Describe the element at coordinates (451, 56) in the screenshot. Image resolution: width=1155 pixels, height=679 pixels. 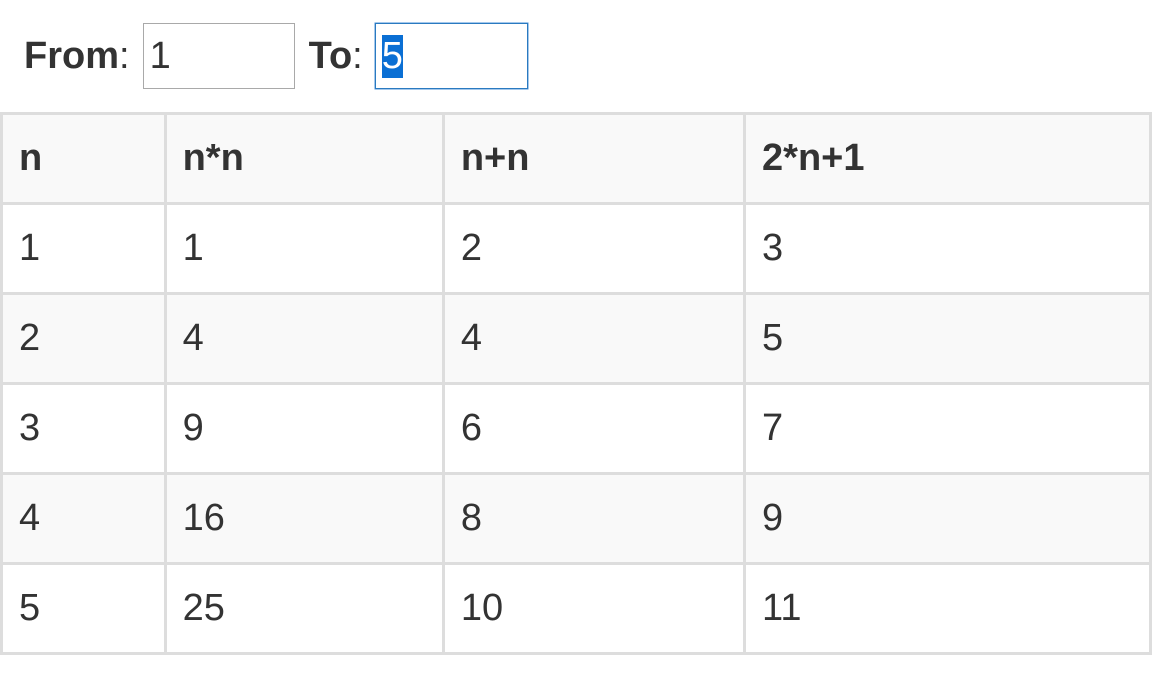
I see `to-input` at that location.